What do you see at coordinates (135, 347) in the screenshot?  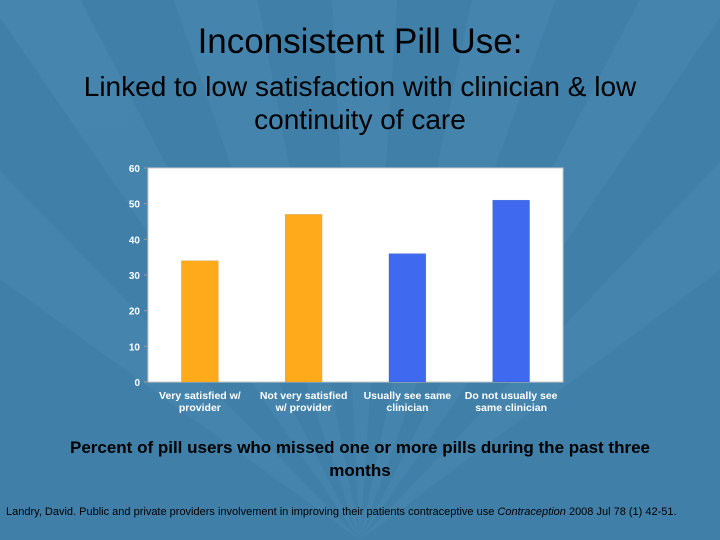 I see `y-tick-label: 10` at bounding box center [135, 347].